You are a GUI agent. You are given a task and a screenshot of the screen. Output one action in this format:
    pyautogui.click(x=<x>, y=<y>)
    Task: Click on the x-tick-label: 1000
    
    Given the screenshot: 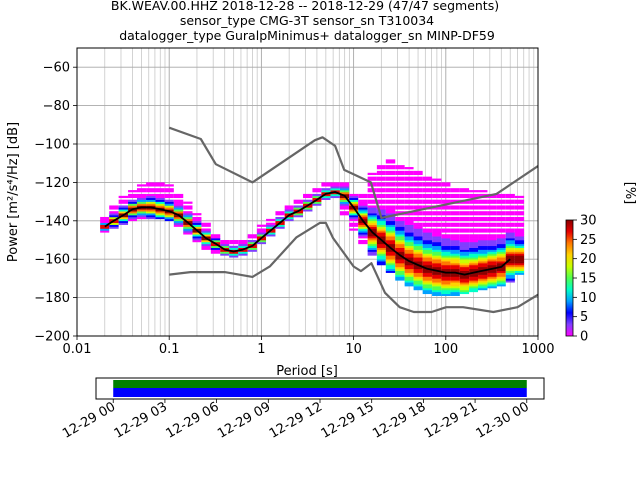 What is the action you would take?
    pyautogui.click(x=537, y=349)
    